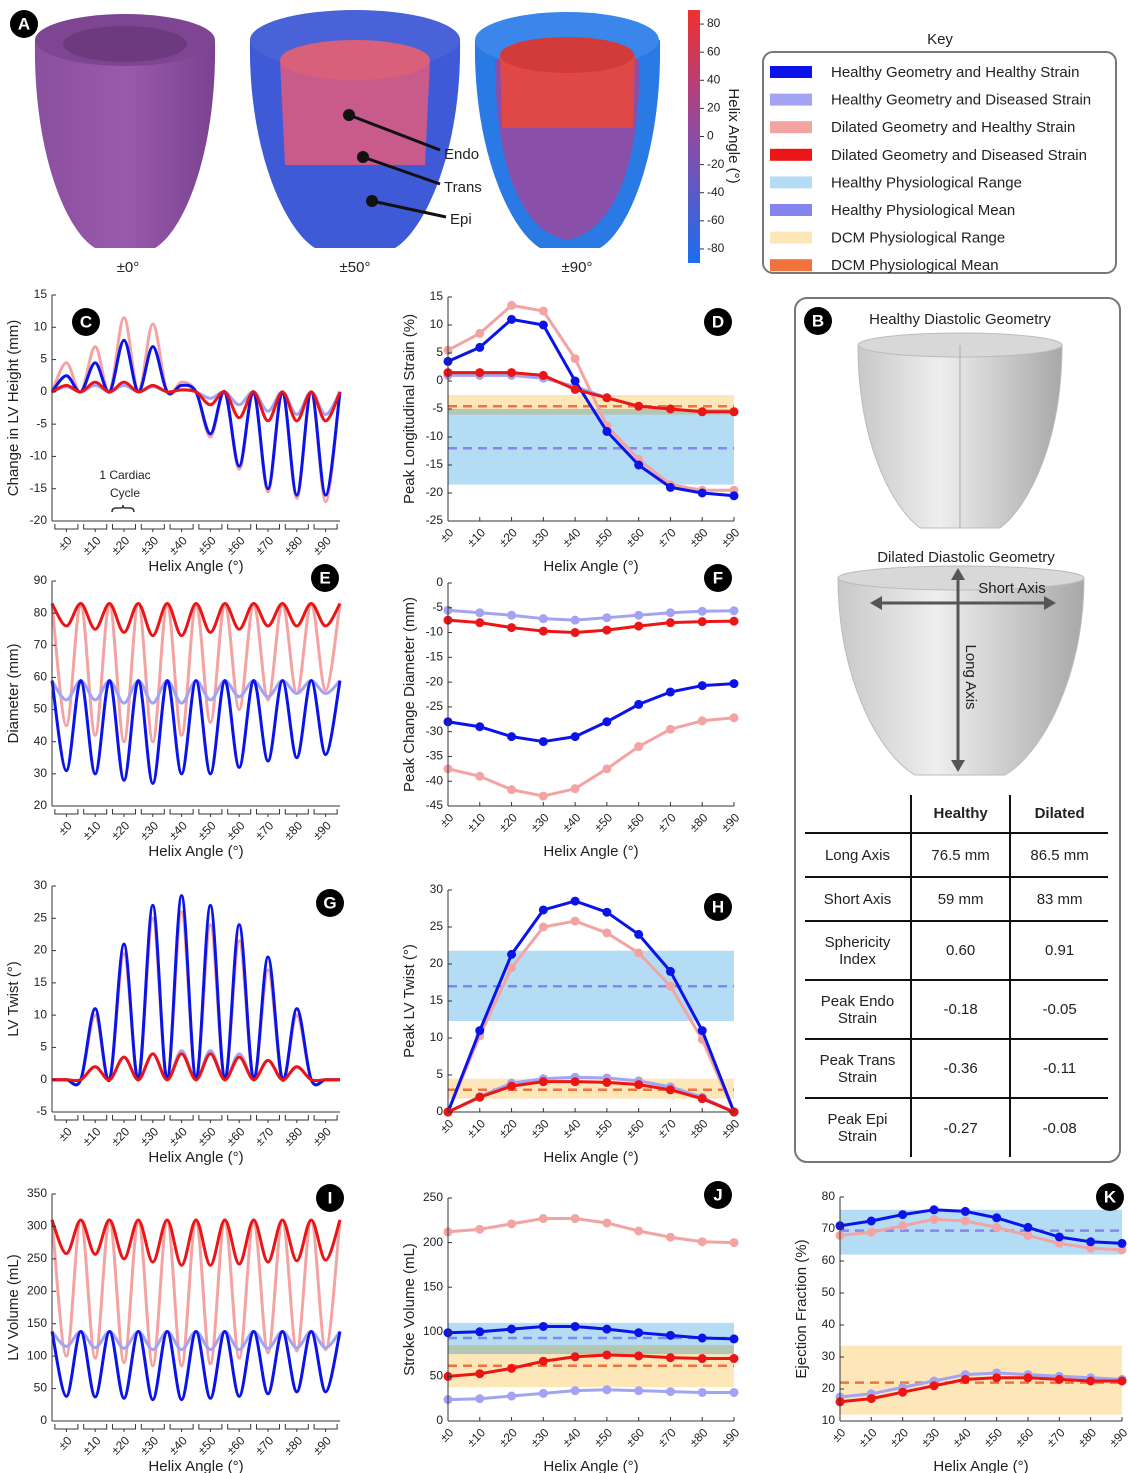 This screenshot has height=1473, width=1128. What do you see at coordinates (435, 805) in the screenshot?
I see `y-tick-label: -45` at bounding box center [435, 805].